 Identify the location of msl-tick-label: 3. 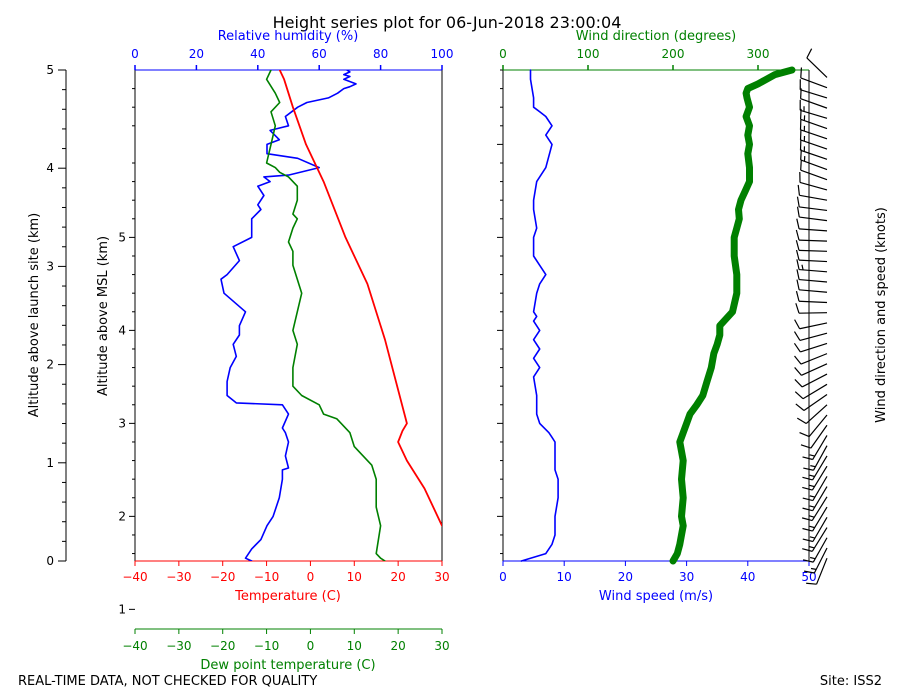
(122, 423).